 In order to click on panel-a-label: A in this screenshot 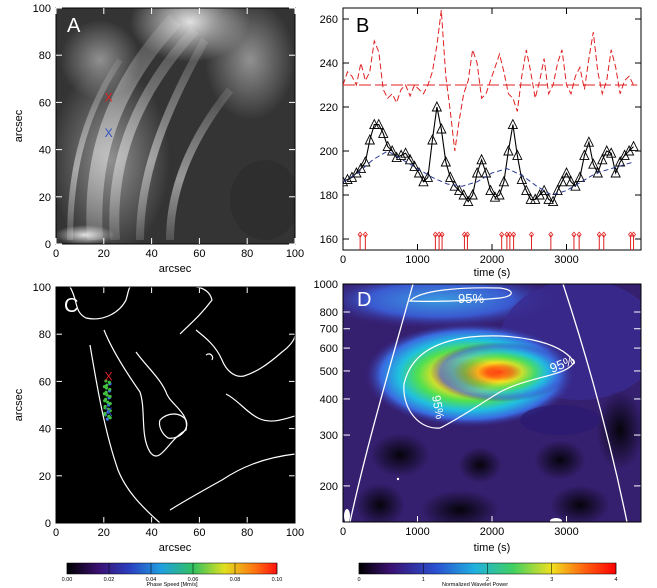, I will do `click(74, 26)`.